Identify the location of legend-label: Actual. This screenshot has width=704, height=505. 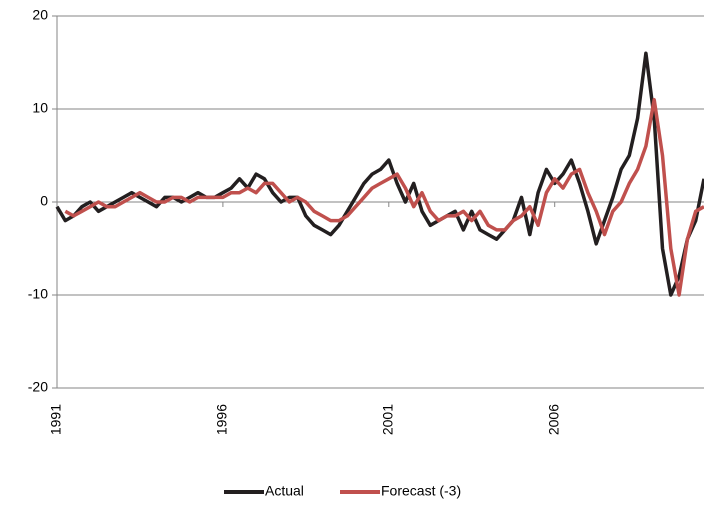
(284, 491).